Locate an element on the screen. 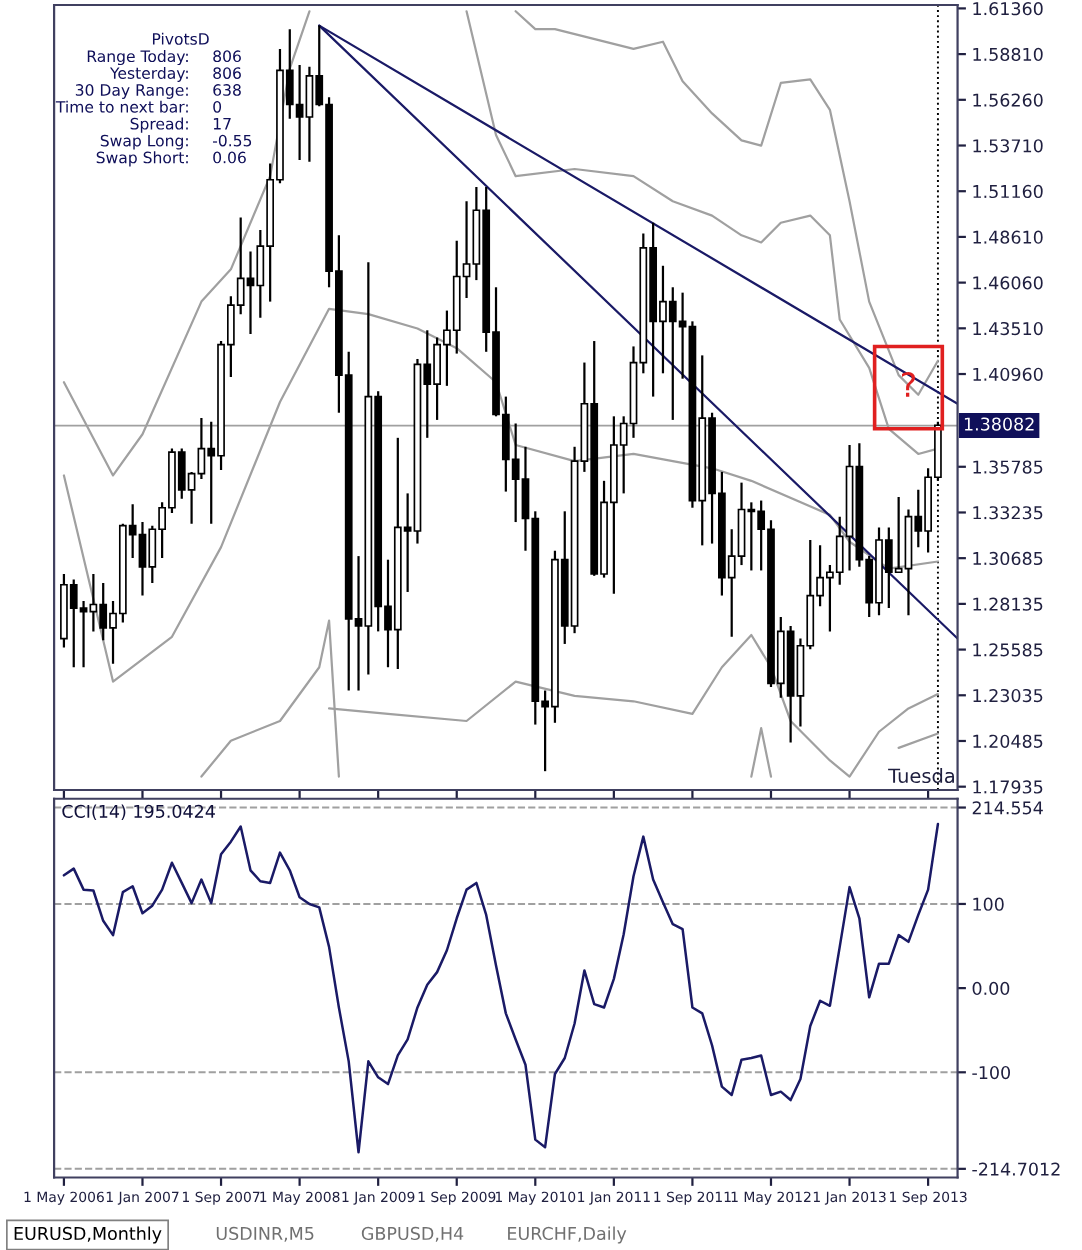 The height and width of the screenshot is (1250, 1082). annotation: ? is located at coordinates (908, 384).